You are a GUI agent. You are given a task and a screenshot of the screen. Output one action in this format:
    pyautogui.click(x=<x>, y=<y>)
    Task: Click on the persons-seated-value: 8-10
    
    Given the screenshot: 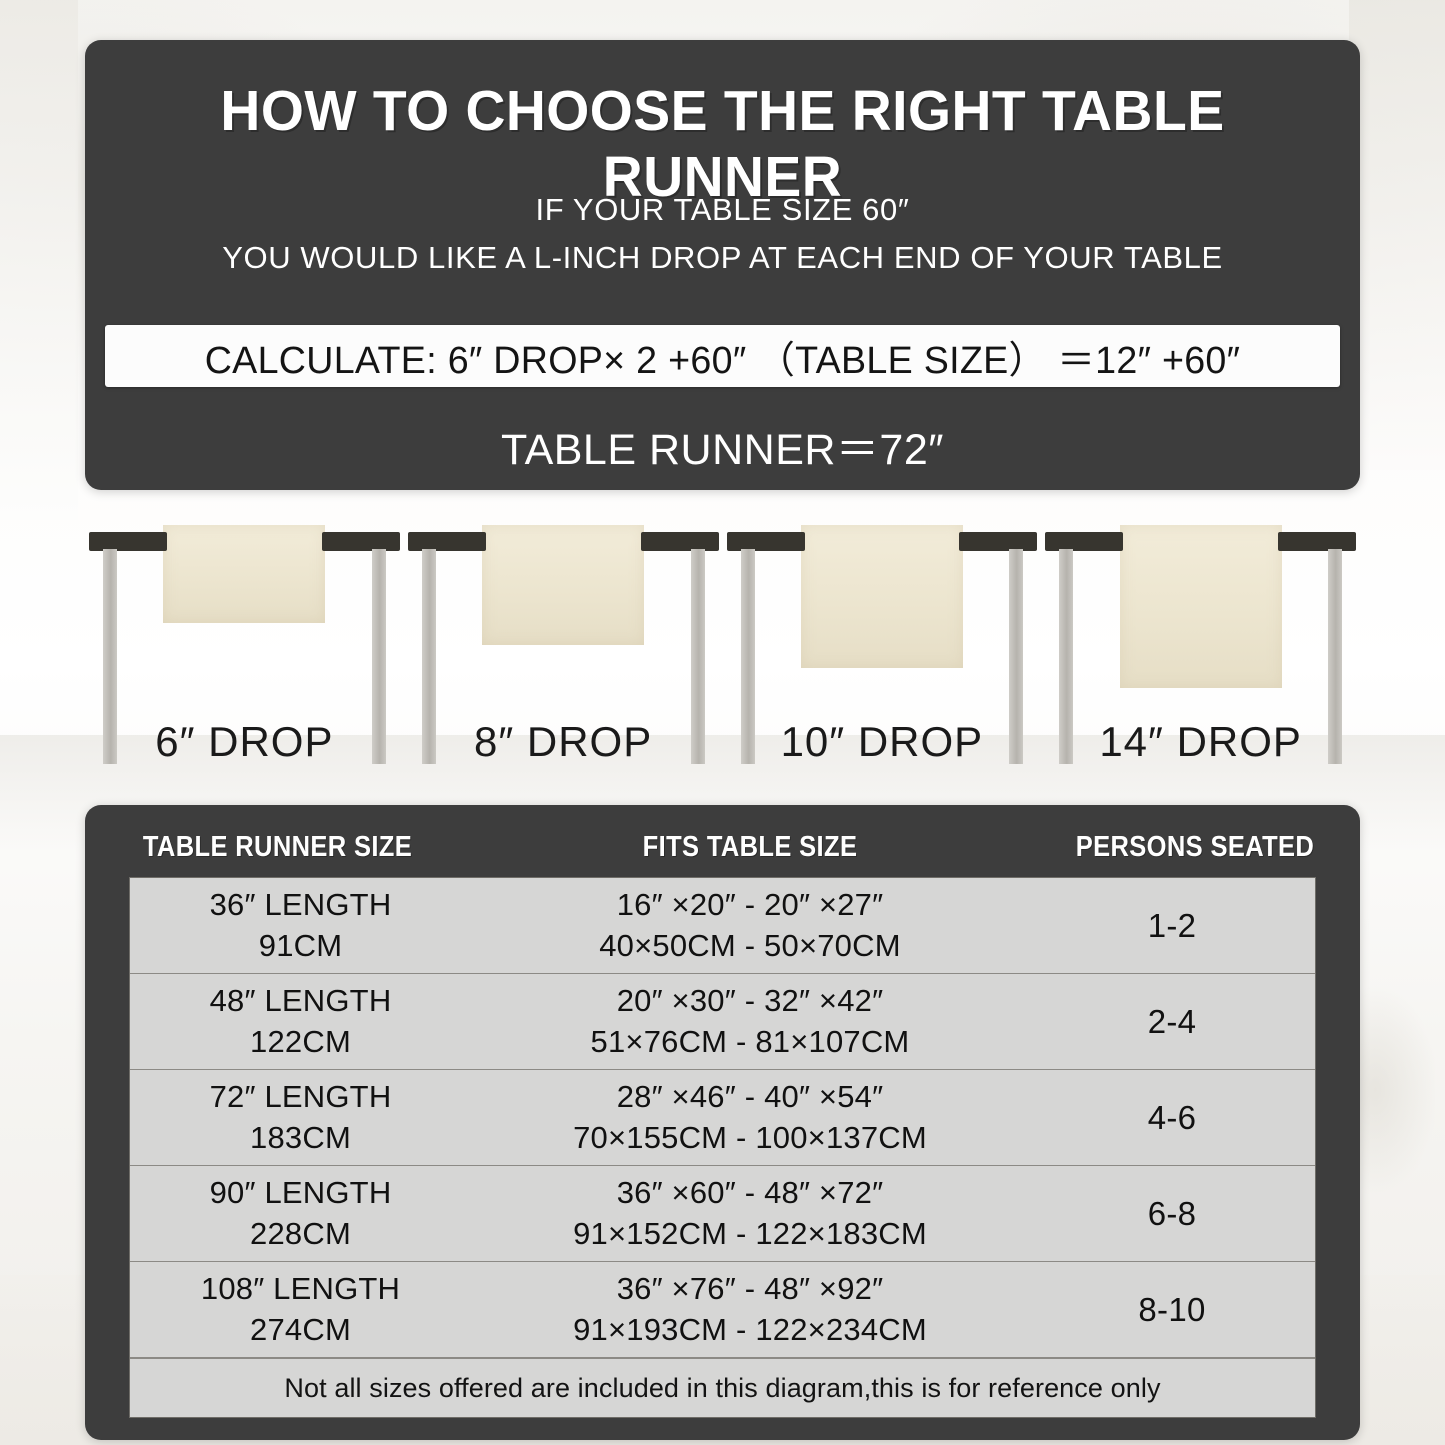 What is the action you would take?
    pyautogui.click(x=1172, y=1309)
    